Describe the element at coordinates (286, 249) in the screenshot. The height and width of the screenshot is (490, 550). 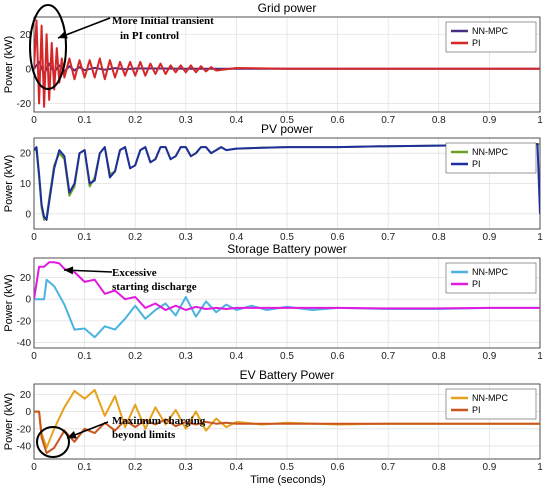
I see `panel-title: Storage Battery power` at that location.